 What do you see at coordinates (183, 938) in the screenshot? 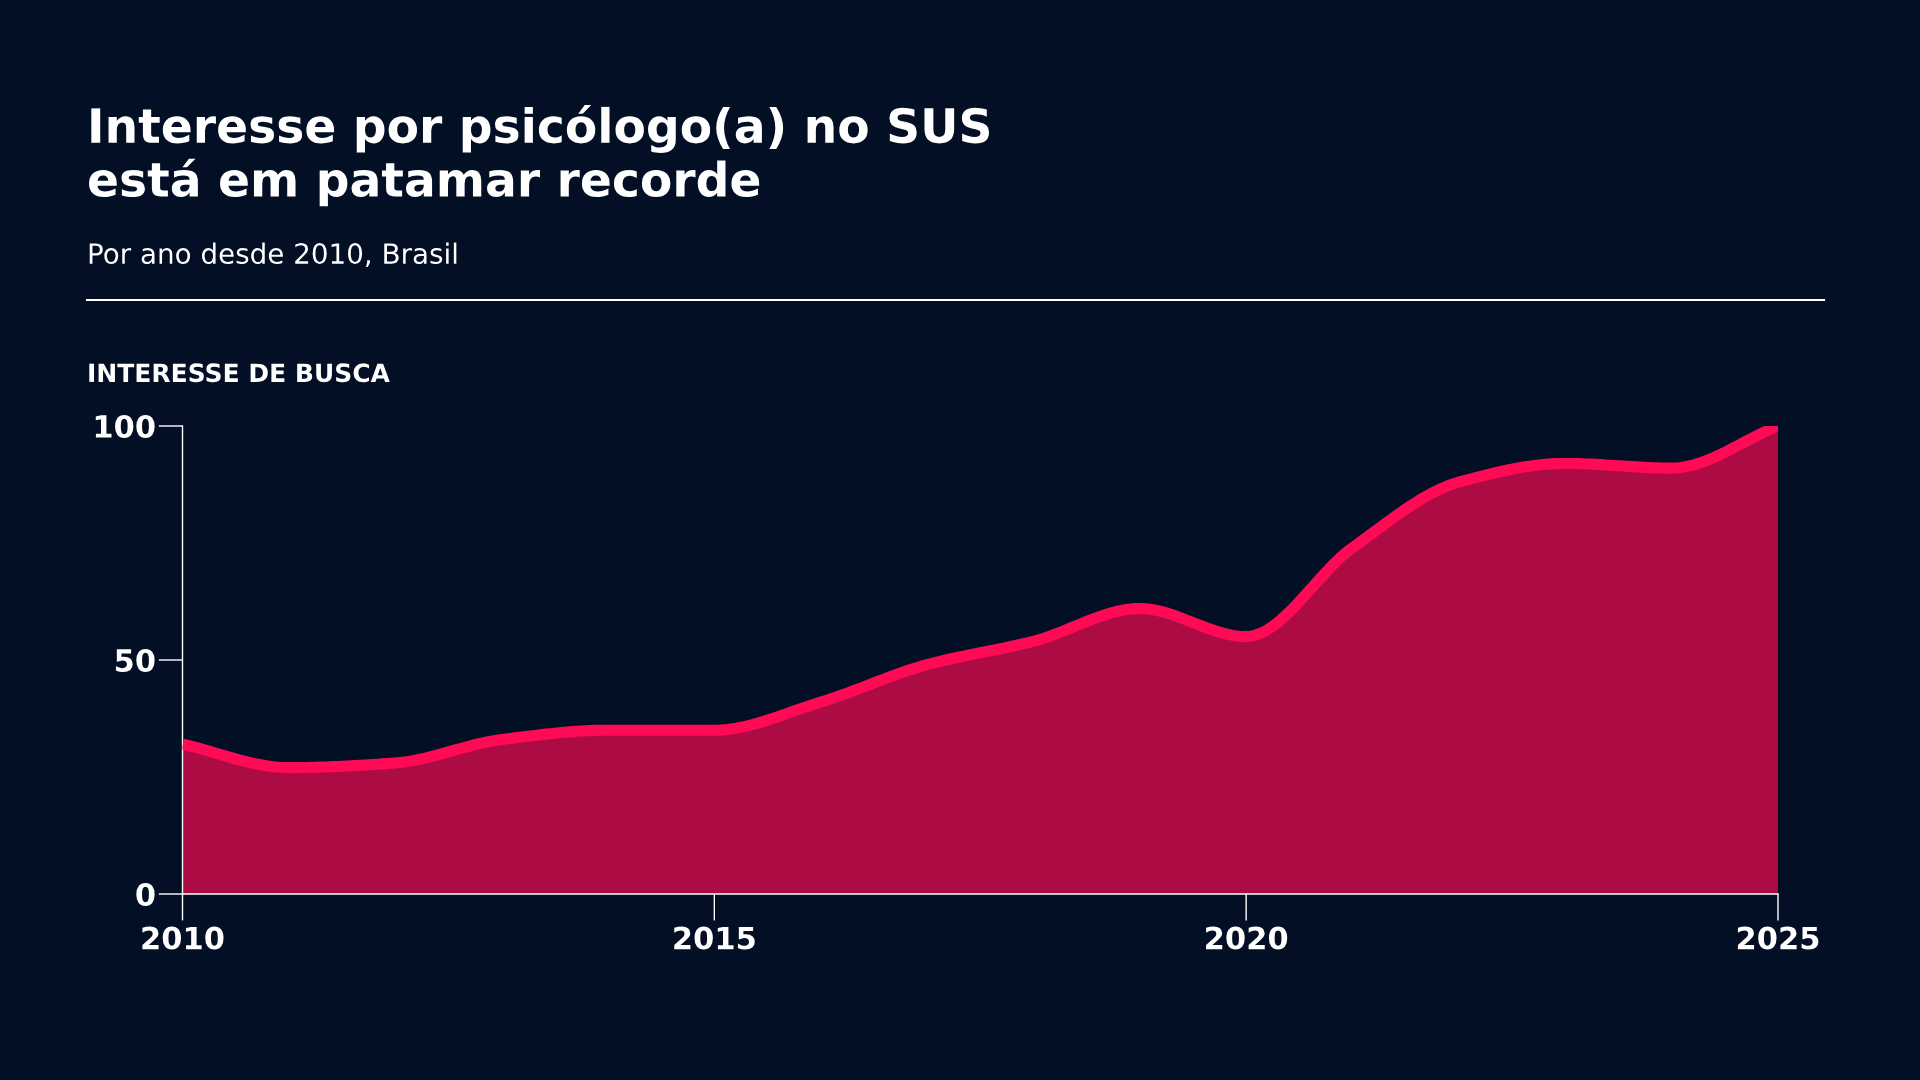
I see `x-tick-label: 2010` at bounding box center [183, 938].